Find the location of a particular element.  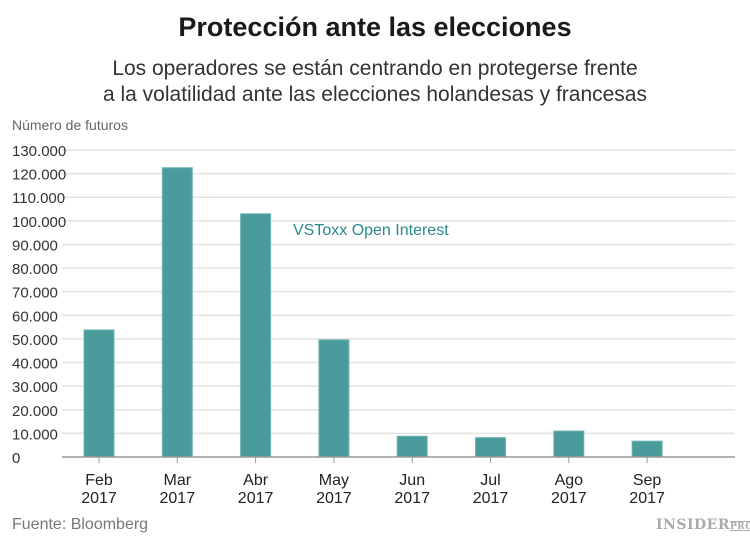

y-tick-label: 130.000 is located at coordinates (39, 151).